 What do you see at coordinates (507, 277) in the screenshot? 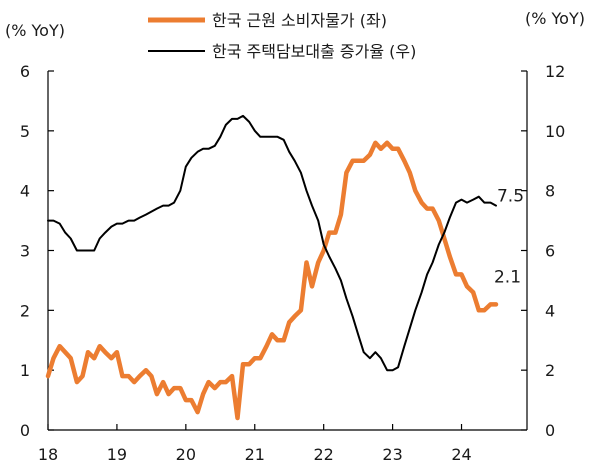
I see `annotation-core-cpi-last: 2.1` at bounding box center [507, 277].